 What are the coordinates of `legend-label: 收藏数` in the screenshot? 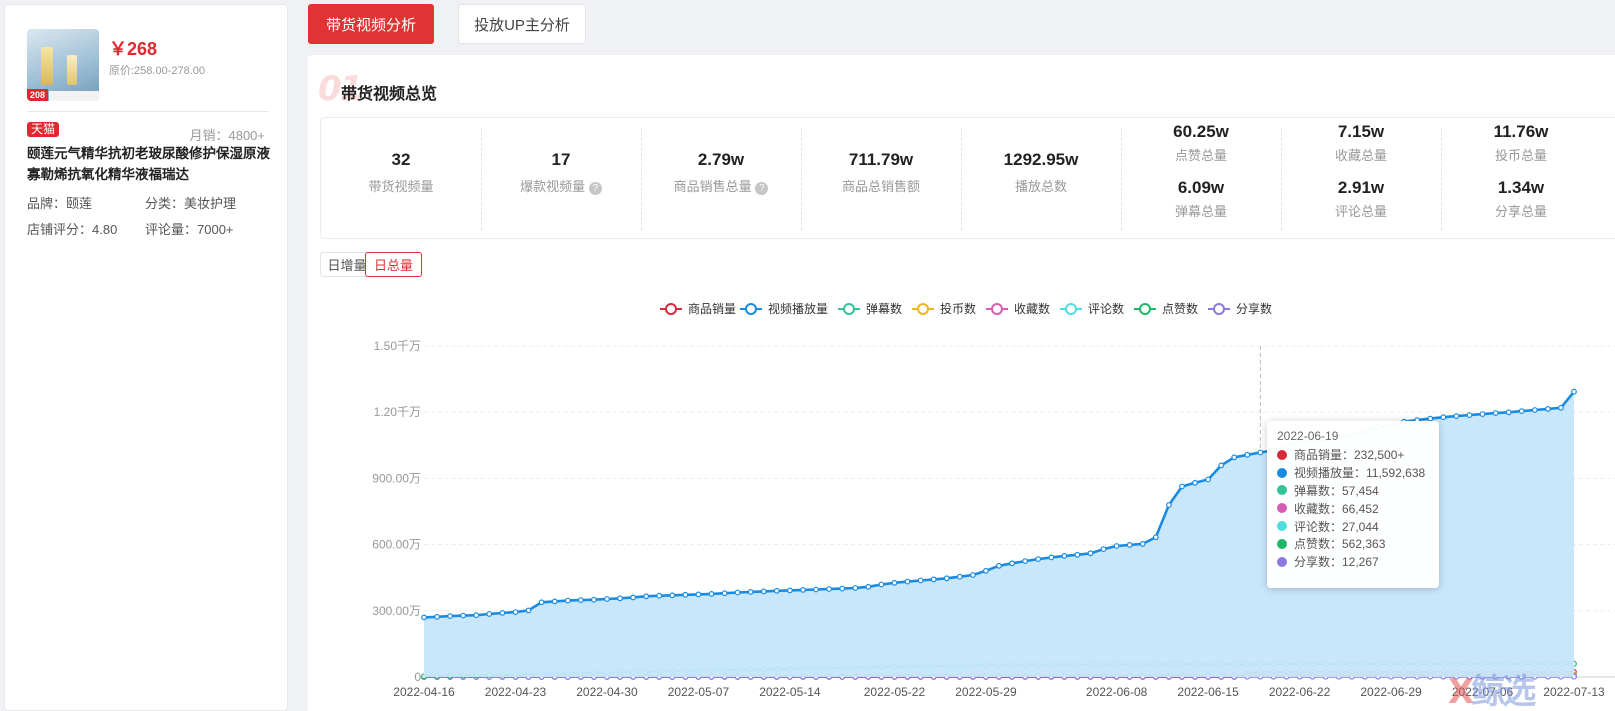 It's located at (1032, 308).